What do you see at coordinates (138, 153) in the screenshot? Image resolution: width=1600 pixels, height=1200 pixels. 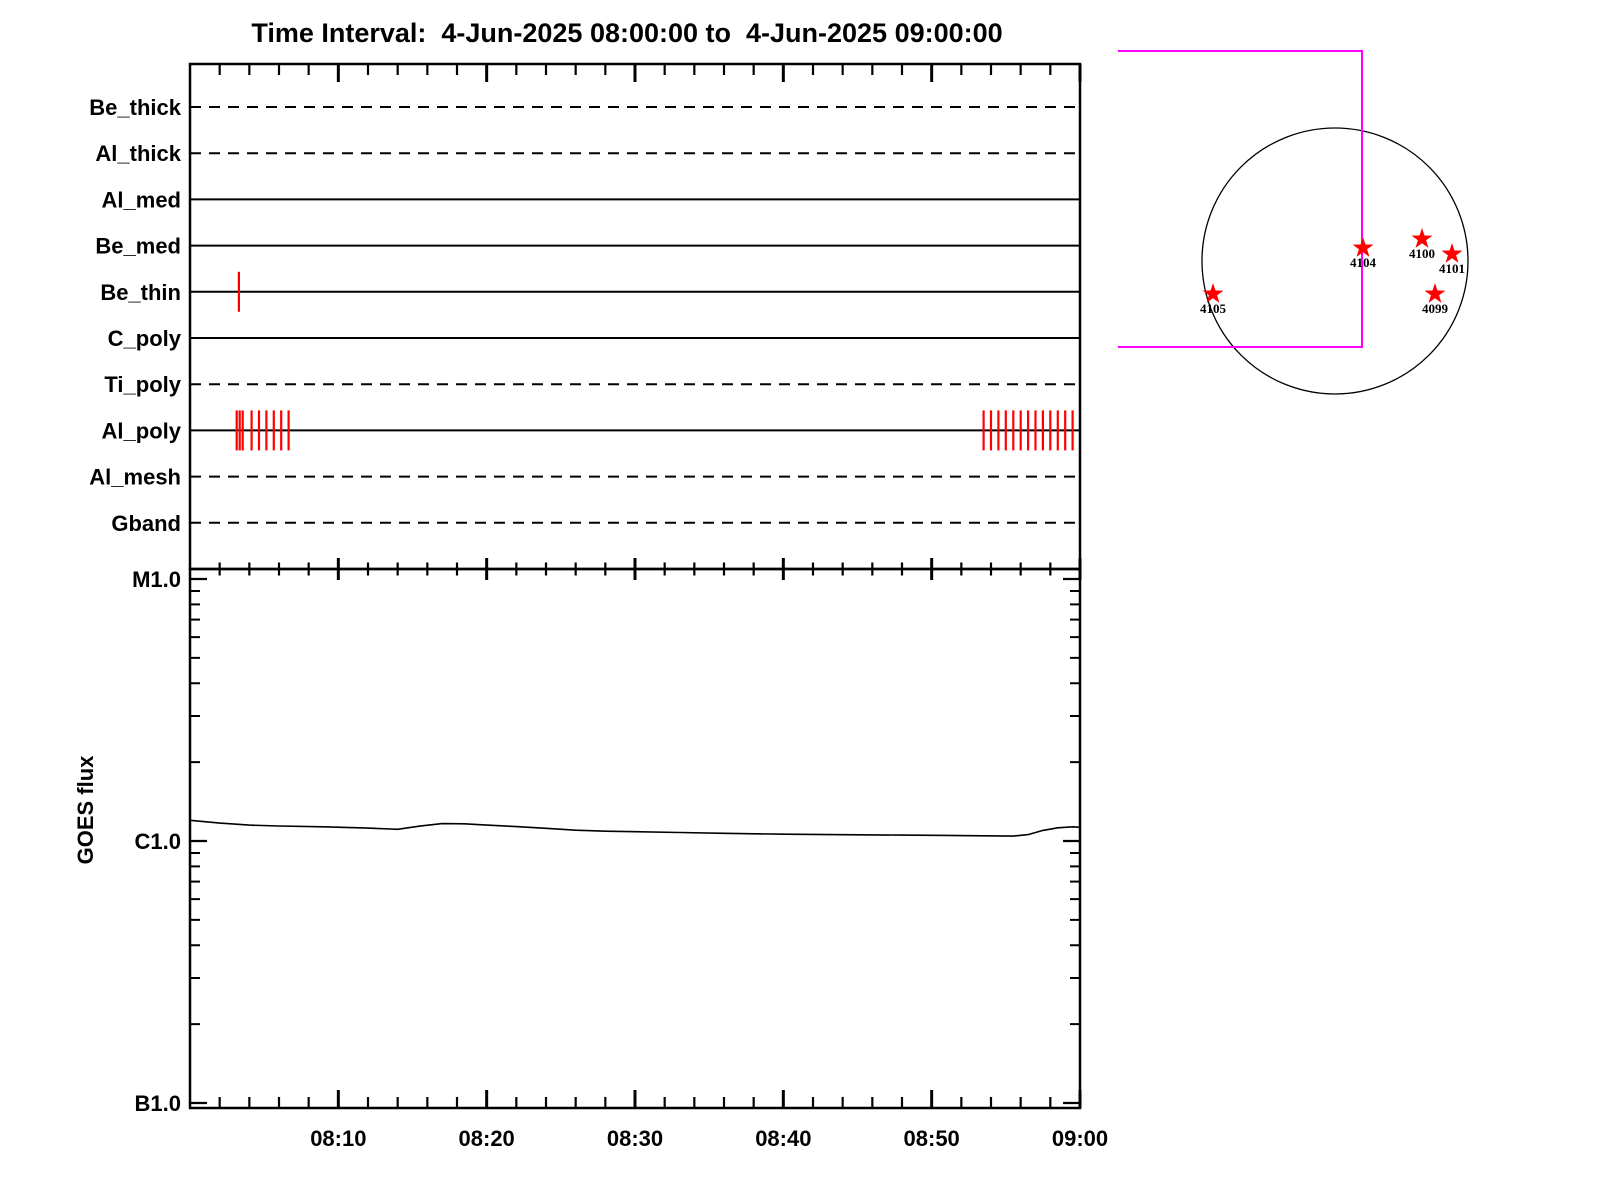 I see `filter-label-Al_thick: Al_thick` at bounding box center [138, 153].